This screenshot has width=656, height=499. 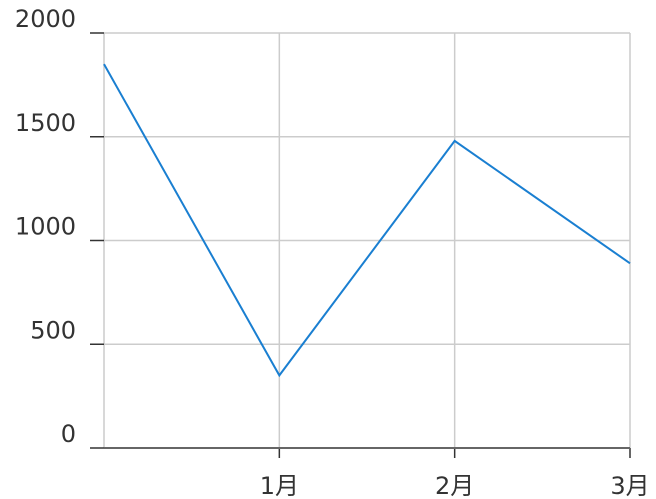 What do you see at coordinates (68, 434) in the screenshot?
I see `y-tick-label: 0` at bounding box center [68, 434].